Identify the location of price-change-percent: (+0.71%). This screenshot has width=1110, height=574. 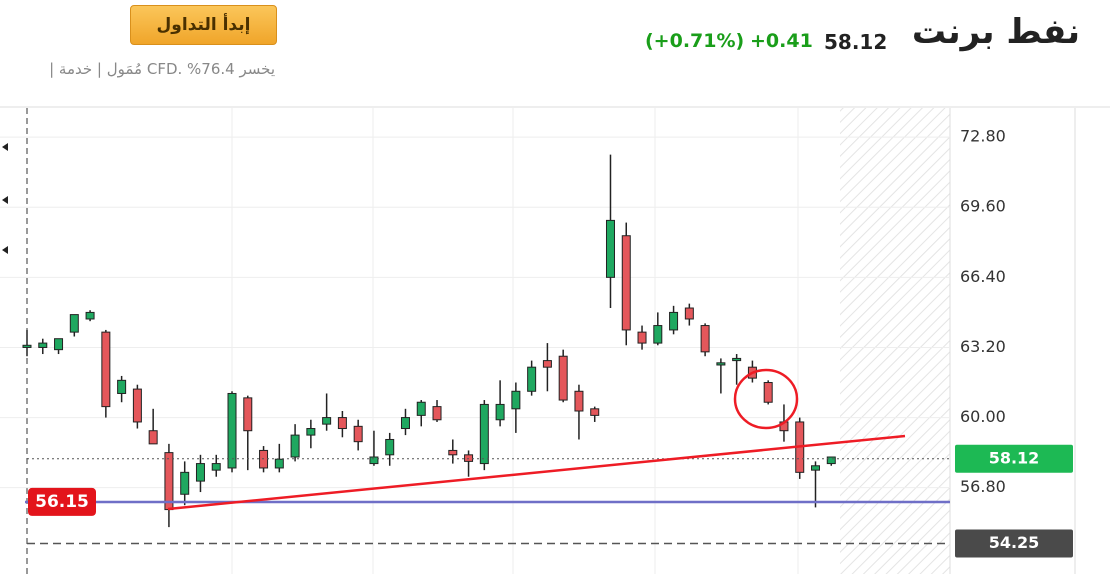
(695, 41).